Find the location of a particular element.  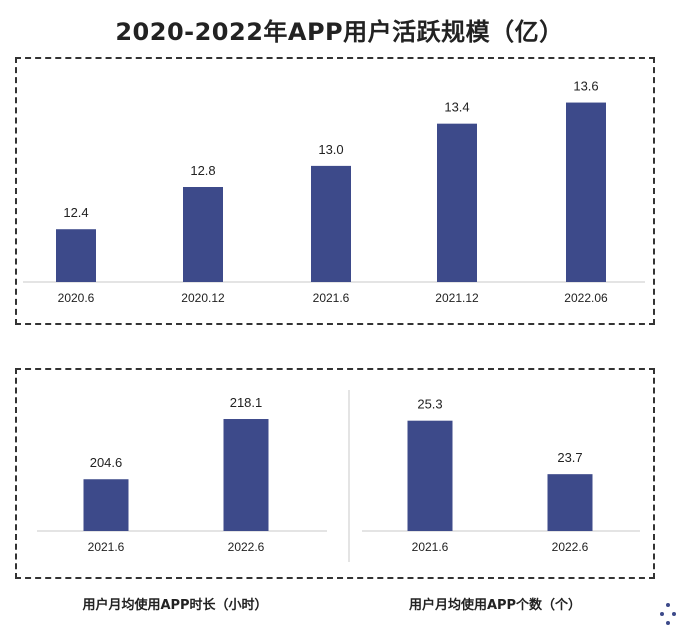

activity-tick-label: 2021.6 is located at coordinates (331, 298).